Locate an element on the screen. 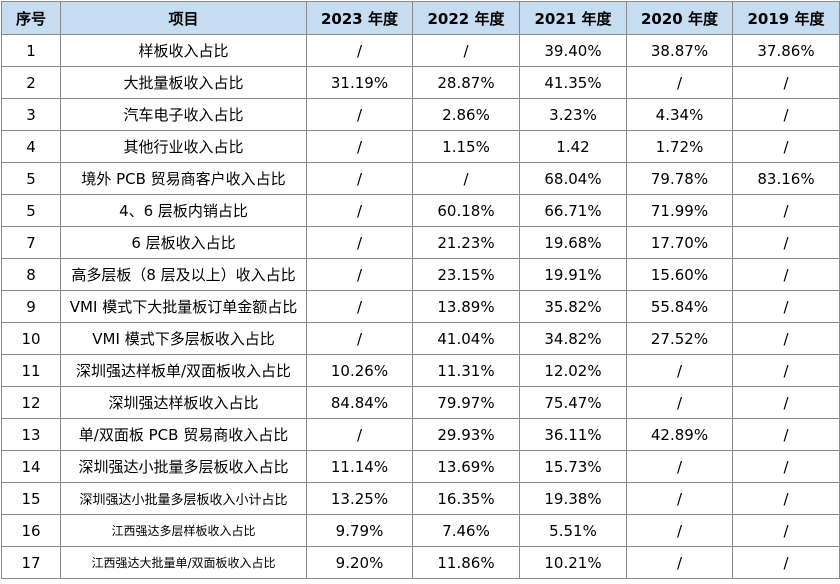  cell-2023: 13.25% is located at coordinates (359, 498).